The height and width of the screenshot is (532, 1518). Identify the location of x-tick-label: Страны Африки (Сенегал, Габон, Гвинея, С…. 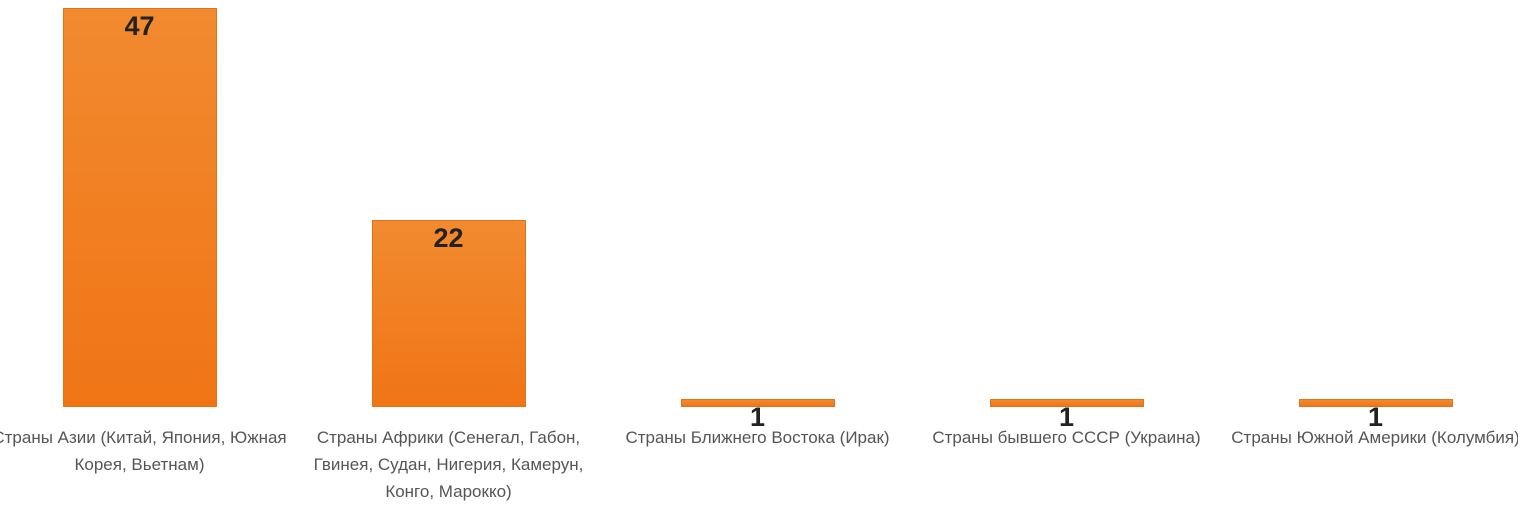
(448, 464).